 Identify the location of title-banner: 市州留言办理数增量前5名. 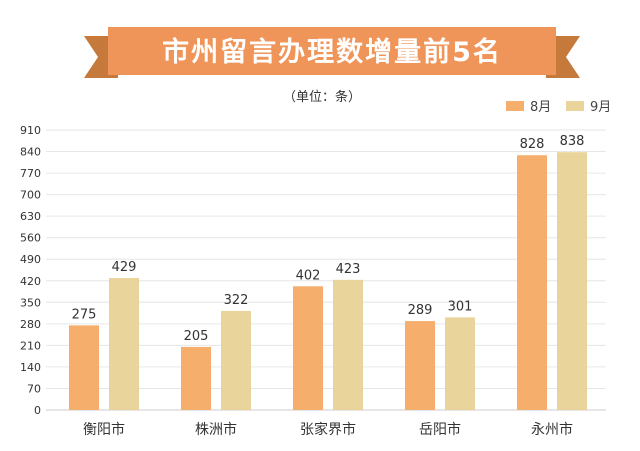
(332, 52).